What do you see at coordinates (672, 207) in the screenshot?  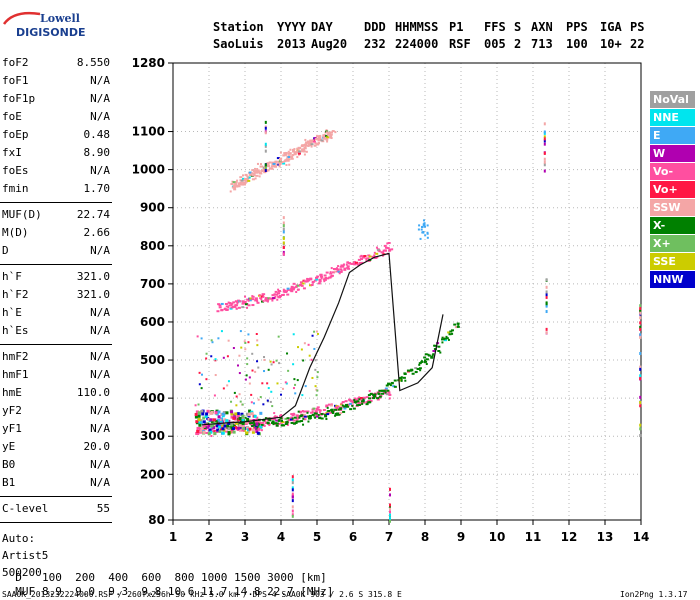 I see `legend-item-ssw: SSW` at bounding box center [672, 207].